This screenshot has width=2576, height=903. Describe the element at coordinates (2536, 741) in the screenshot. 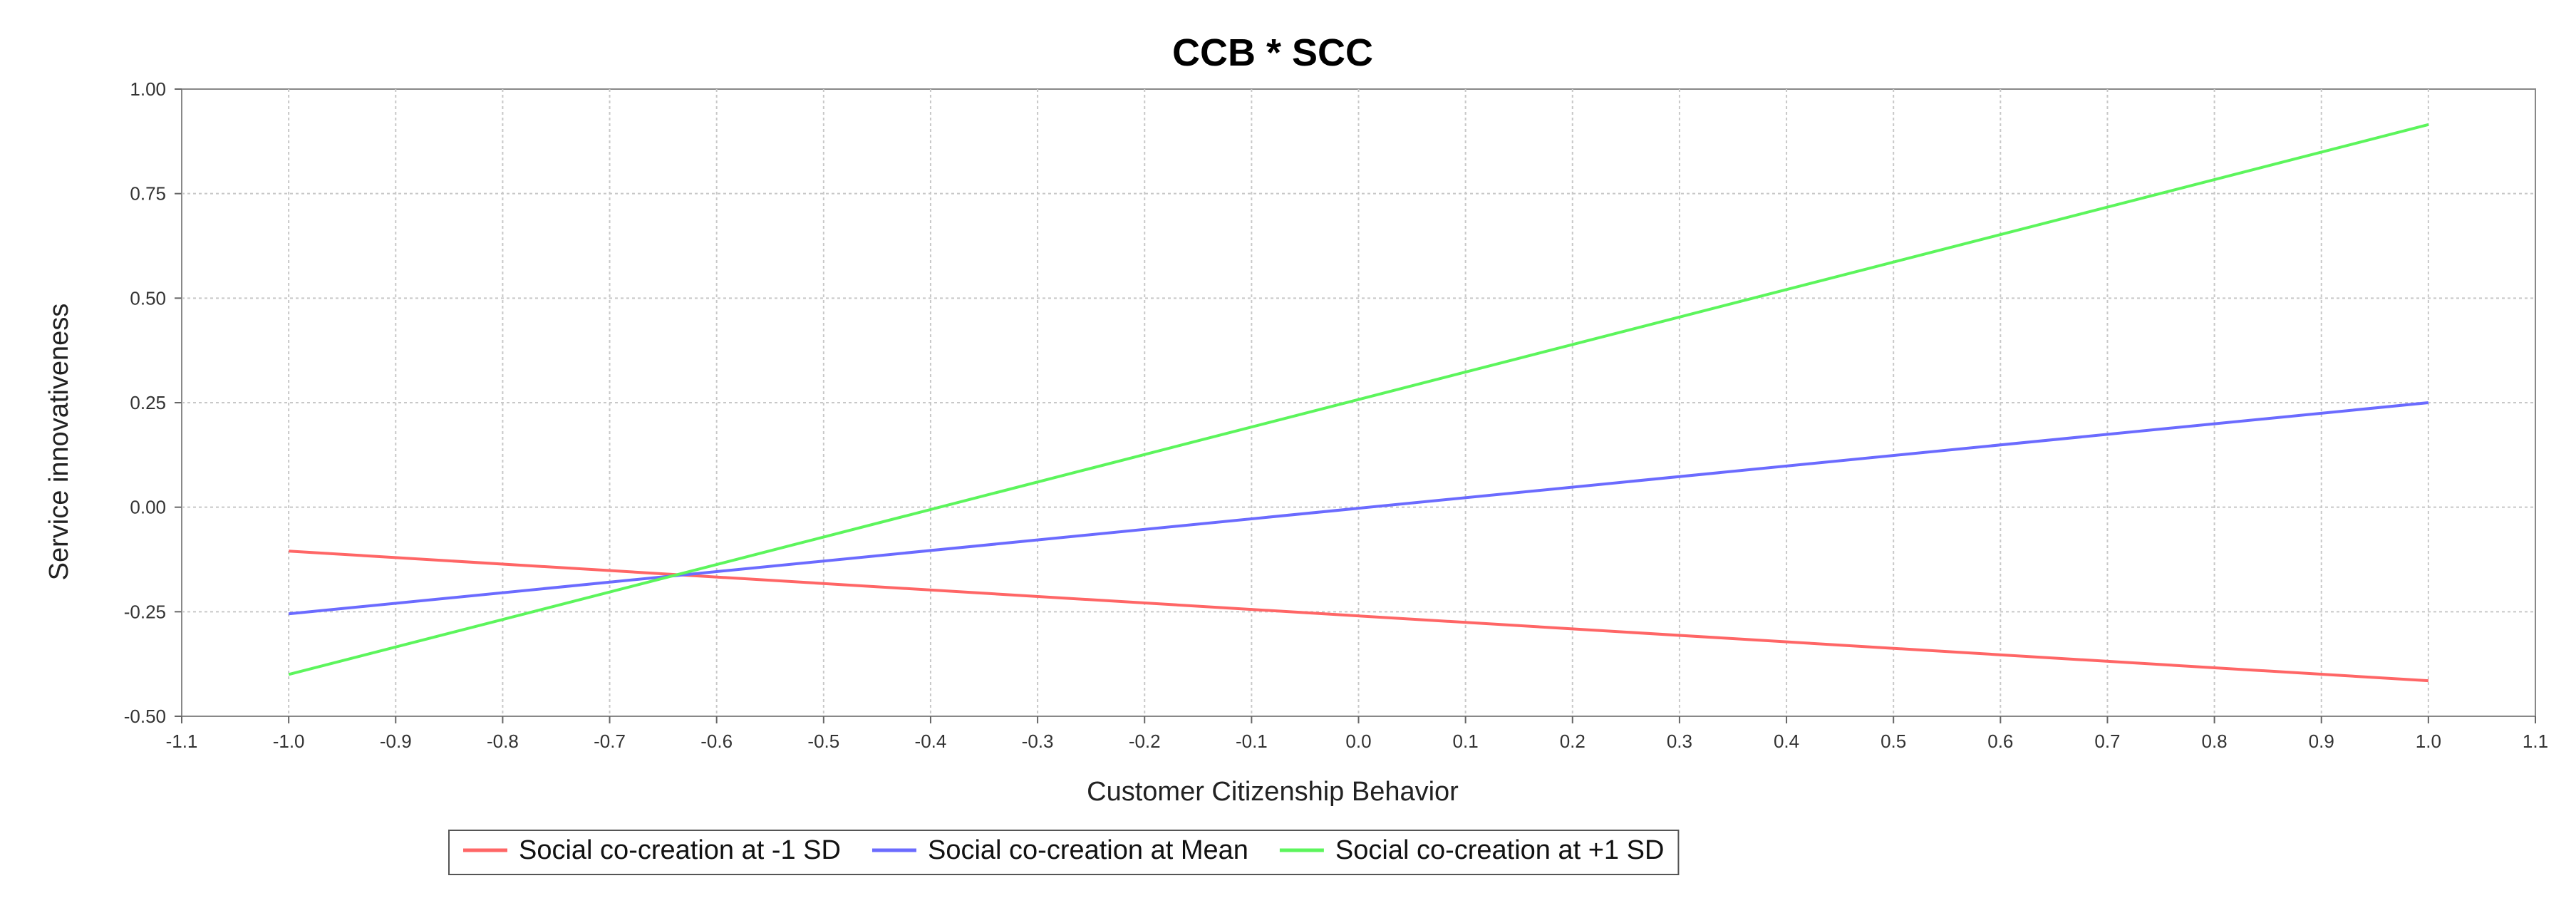

I see `x-tick-label: 1.1` at that location.